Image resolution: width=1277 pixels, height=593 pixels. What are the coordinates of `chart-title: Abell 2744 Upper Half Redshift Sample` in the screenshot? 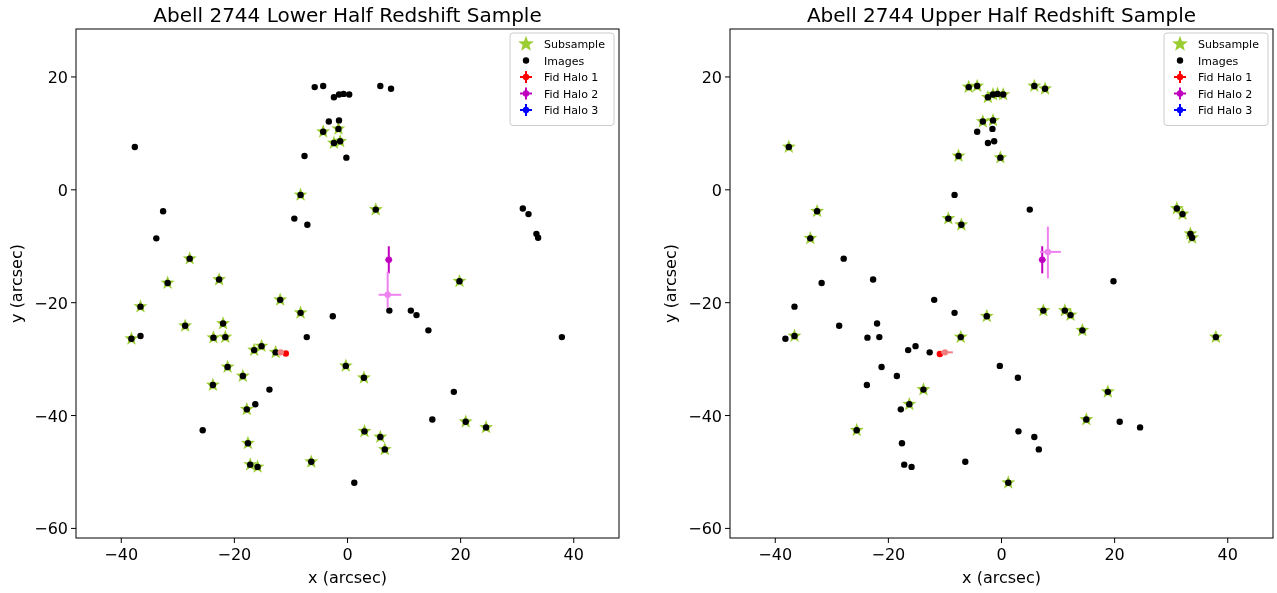 It's located at (1001, 15).